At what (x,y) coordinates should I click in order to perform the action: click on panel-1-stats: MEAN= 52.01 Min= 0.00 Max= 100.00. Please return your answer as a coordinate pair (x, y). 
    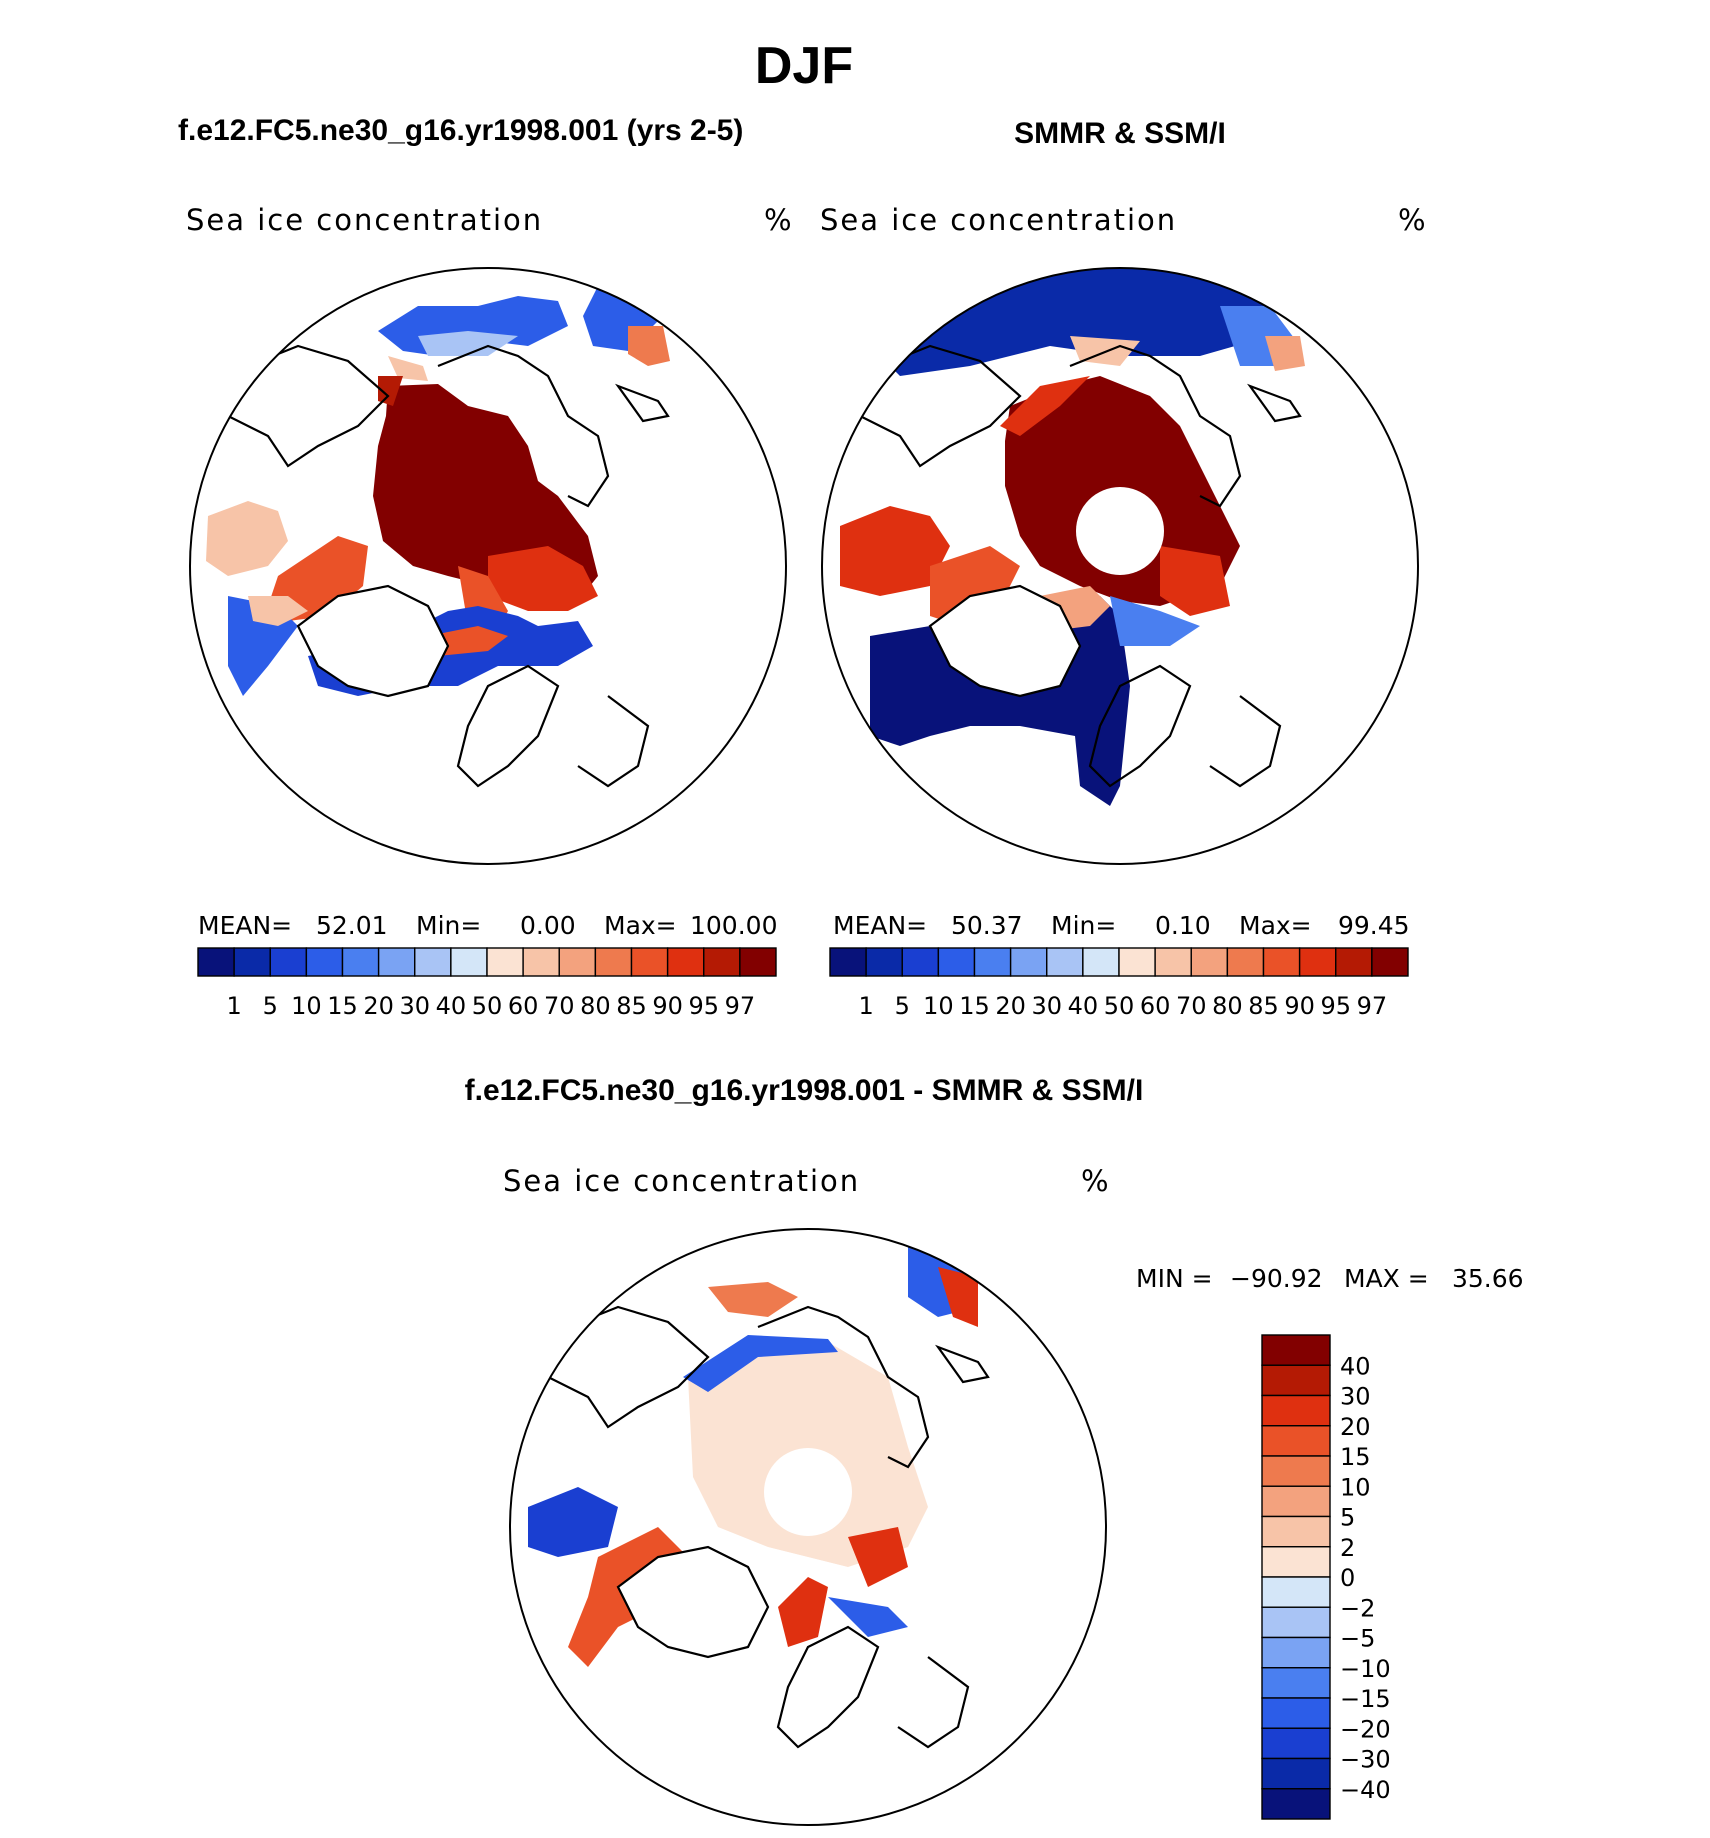
    Looking at the image, I should click on (487, 925).